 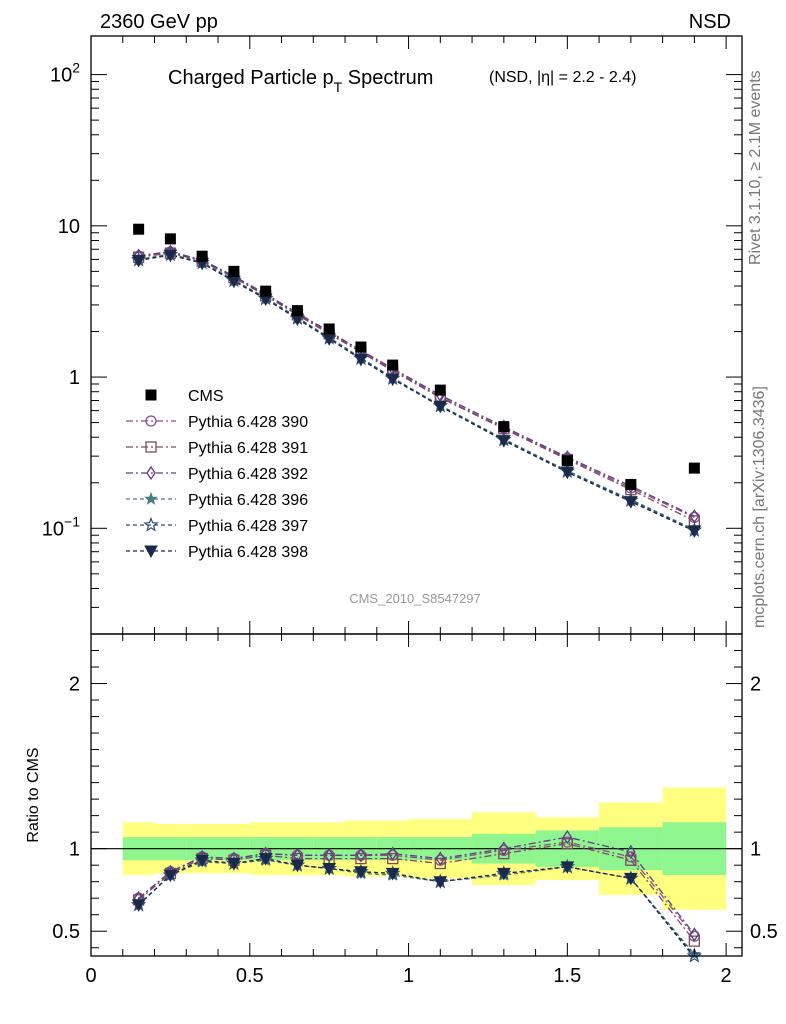 I want to click on y-tick-label-ratio-right: 0.5, so click(x=764, y=932).